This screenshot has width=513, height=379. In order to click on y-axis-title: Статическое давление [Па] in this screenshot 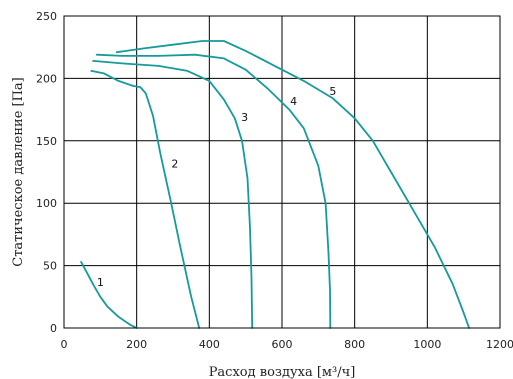, I will do `click(18, 172)`.